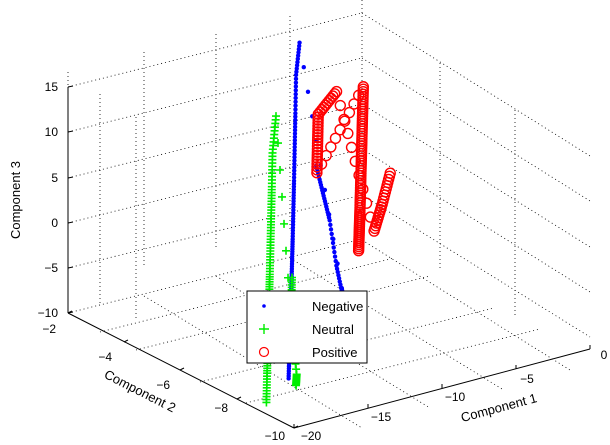 This screenshot has width=610, height=445. Describe the element at coordinates (52, 87) in the screenshot. I see `z-tick-label: 15` at that location.